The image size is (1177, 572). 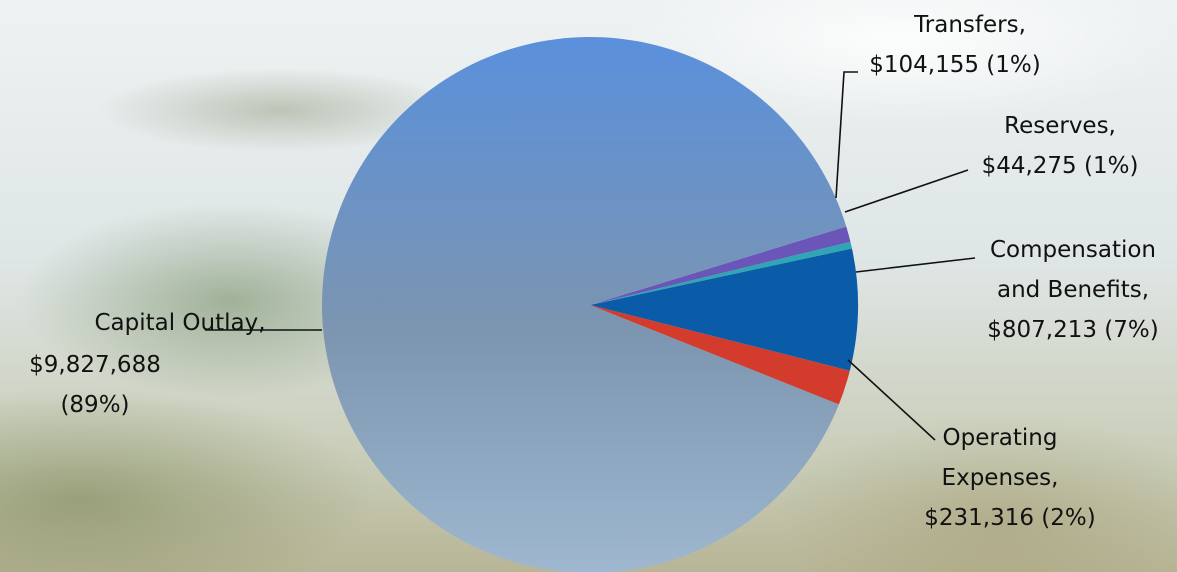 What do you see at coordinates (1060, 166) in the screenshot?
I see `slice-label: $44,275 (1%)` at bounding box center [1060, 166].